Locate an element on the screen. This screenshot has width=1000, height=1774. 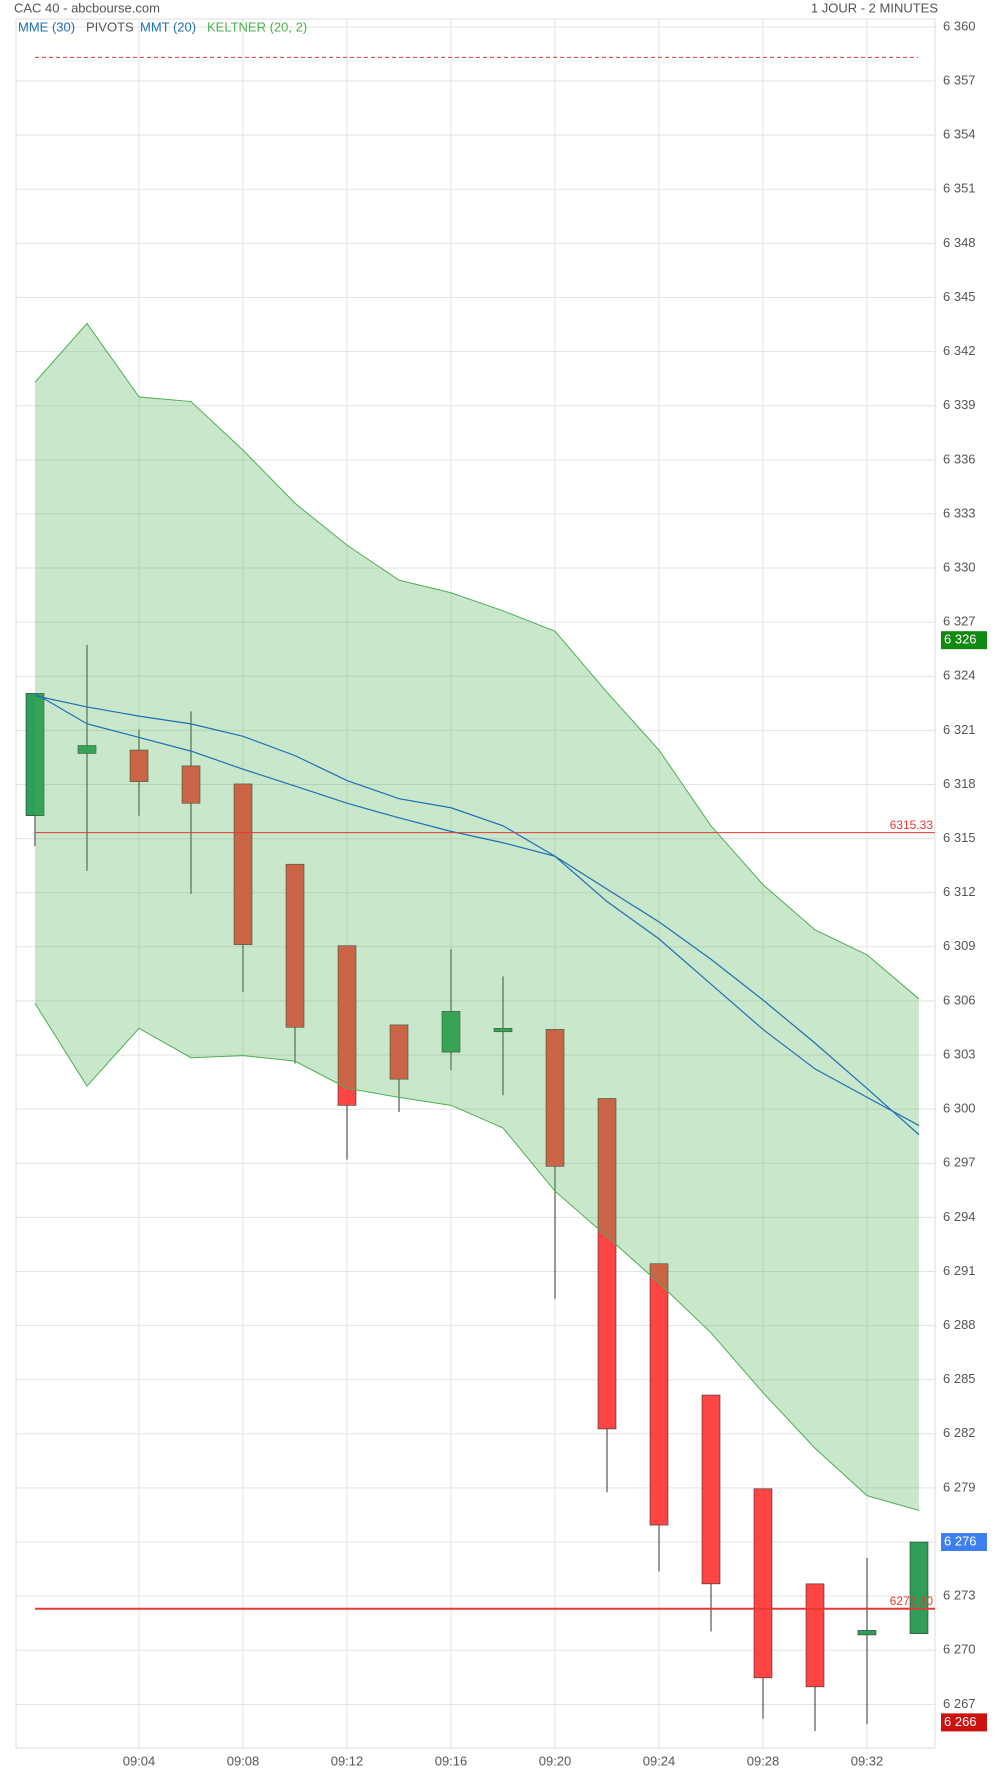
x-tick-label: 09:16 is located at coordinates (451, 1760).